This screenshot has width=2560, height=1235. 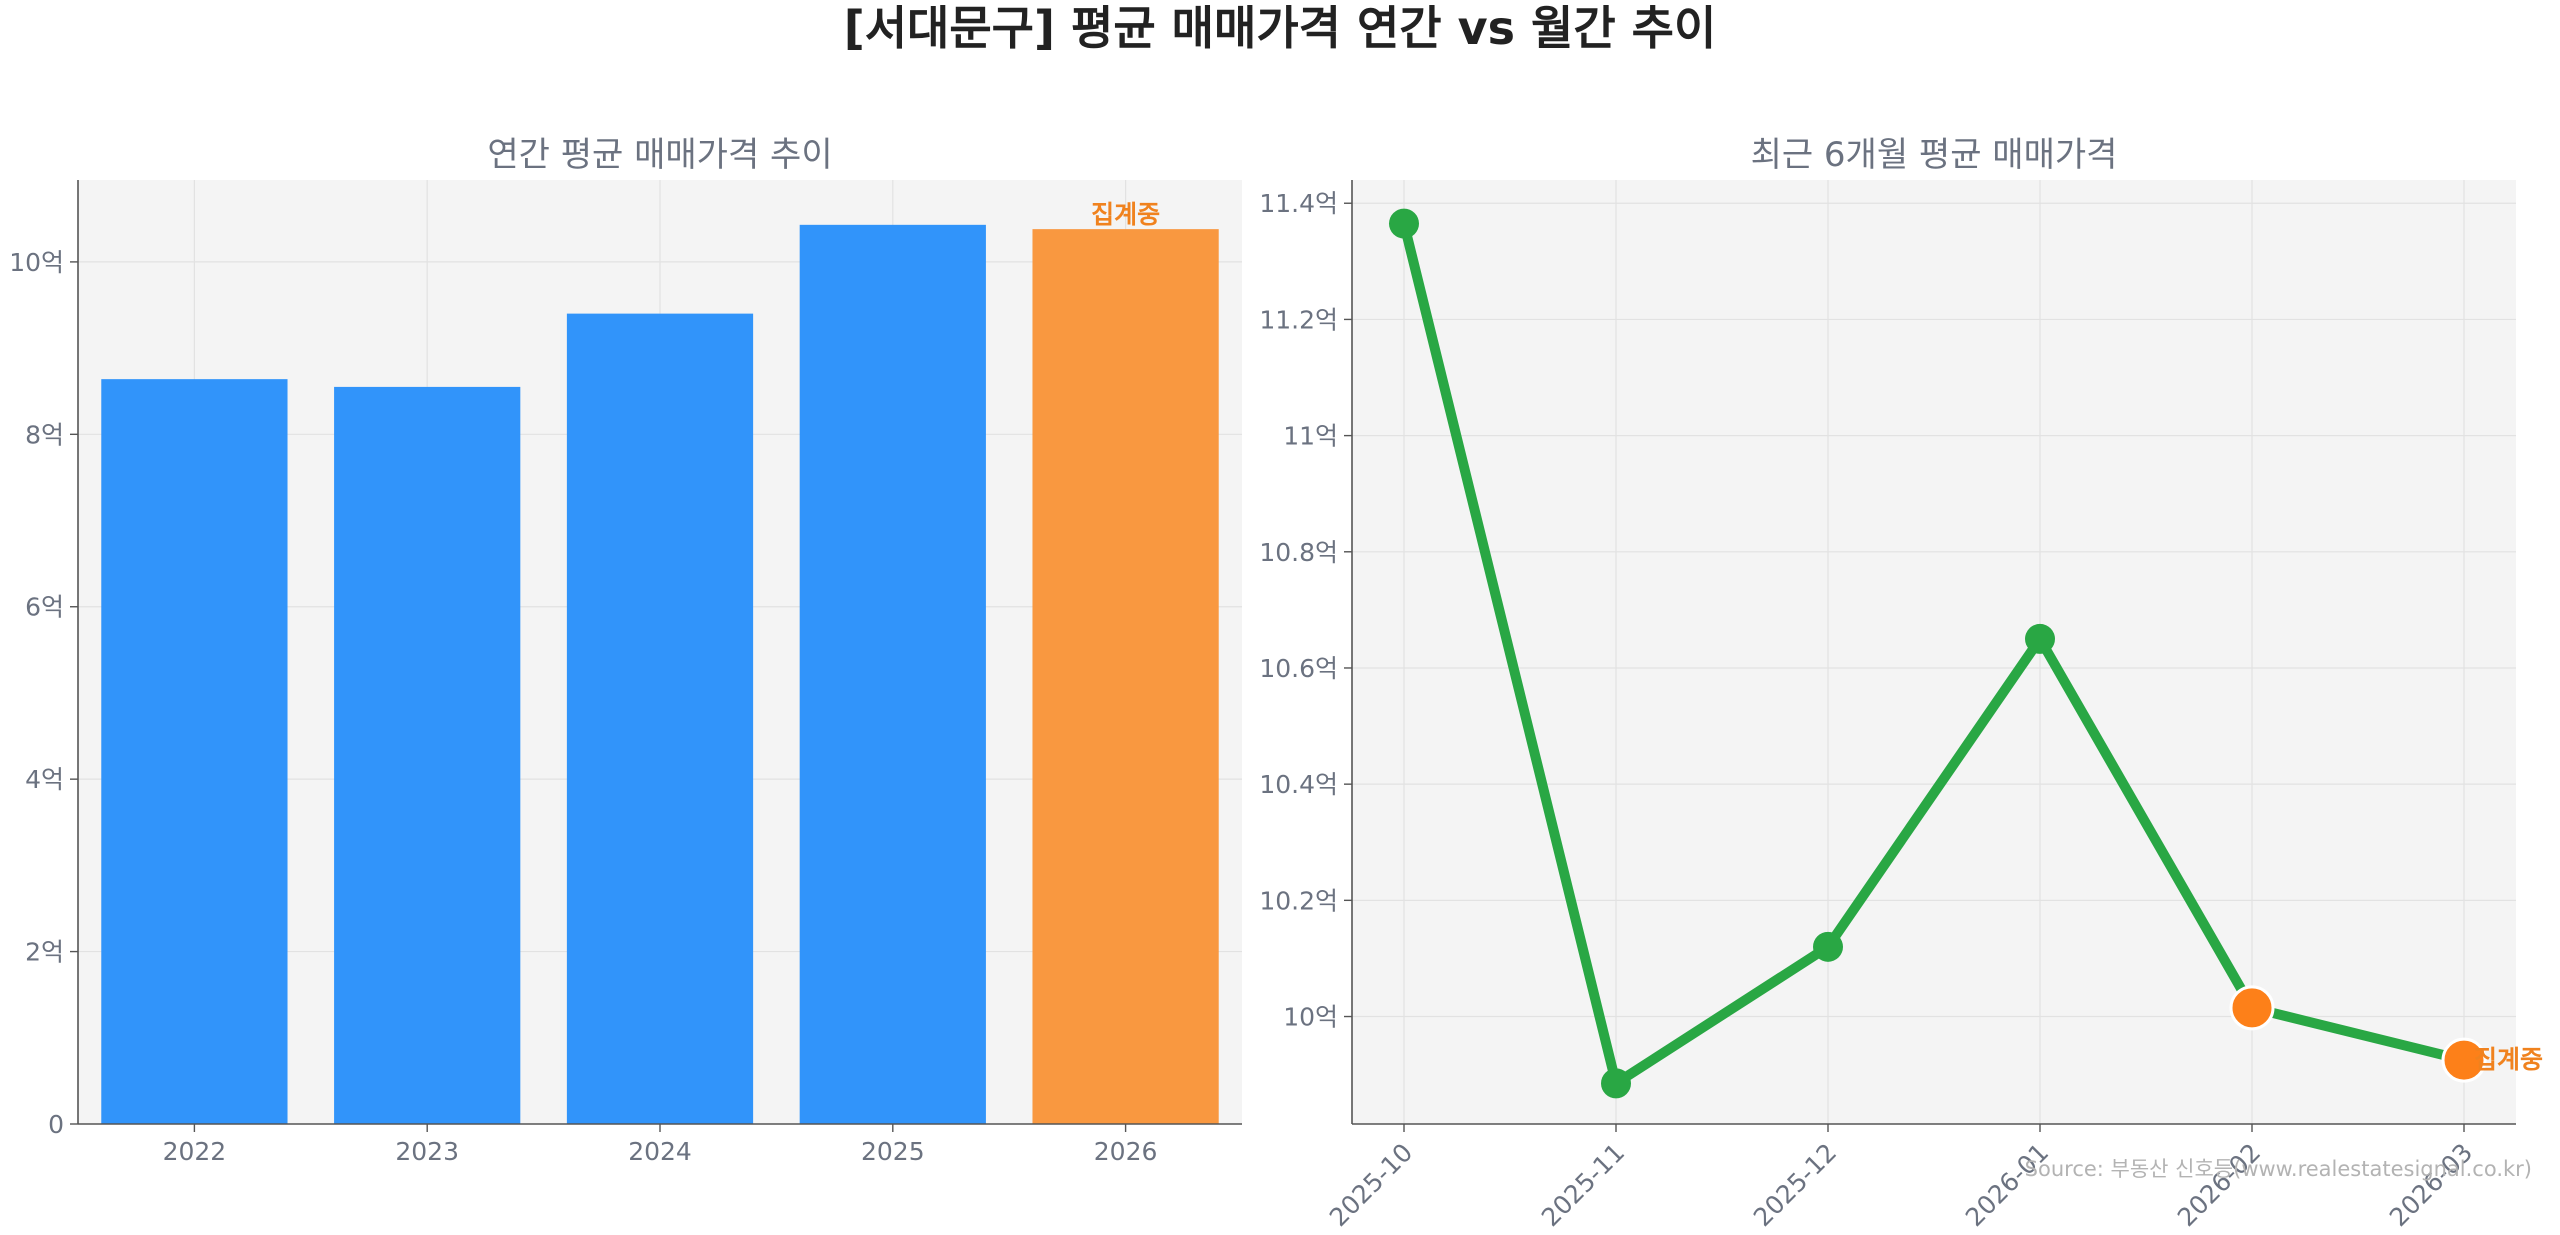 What do you see at coordinates (893, 1151) in the screenshot?
I see `bar-x-tick-label: 2025` at bounding box center [893, 1151].